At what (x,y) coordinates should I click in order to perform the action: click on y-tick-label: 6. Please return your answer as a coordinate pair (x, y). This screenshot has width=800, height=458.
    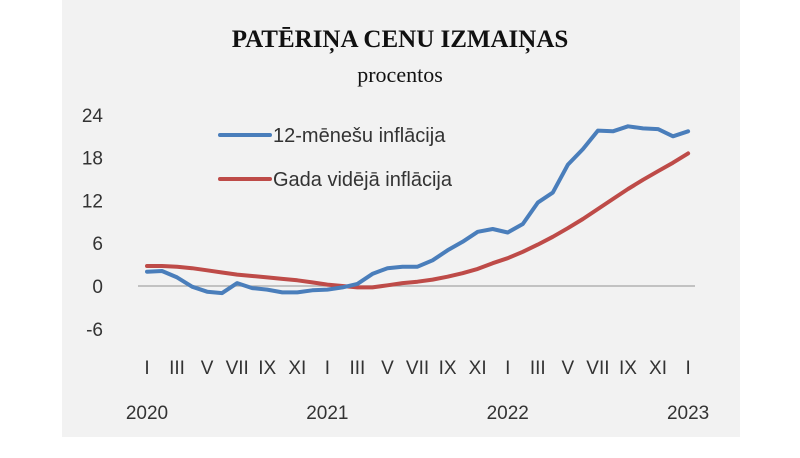
    Looking at the image, I should click on (97, 244).